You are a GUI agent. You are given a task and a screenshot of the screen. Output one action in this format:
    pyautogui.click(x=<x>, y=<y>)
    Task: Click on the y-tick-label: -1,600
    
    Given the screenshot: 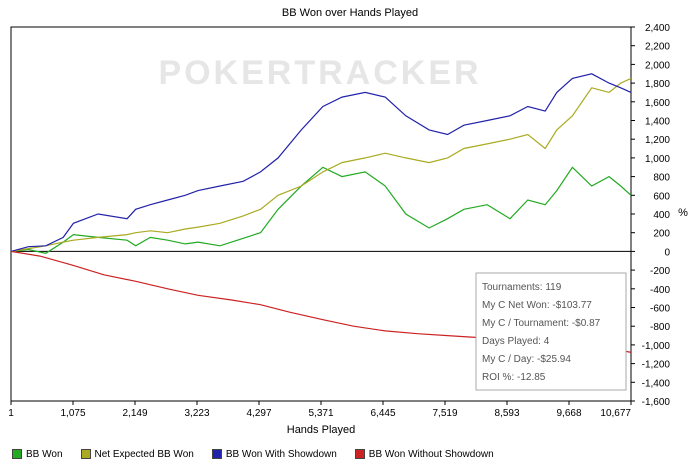 What is the action you would take?
    pyautogui.click(x=656, y=402)
    